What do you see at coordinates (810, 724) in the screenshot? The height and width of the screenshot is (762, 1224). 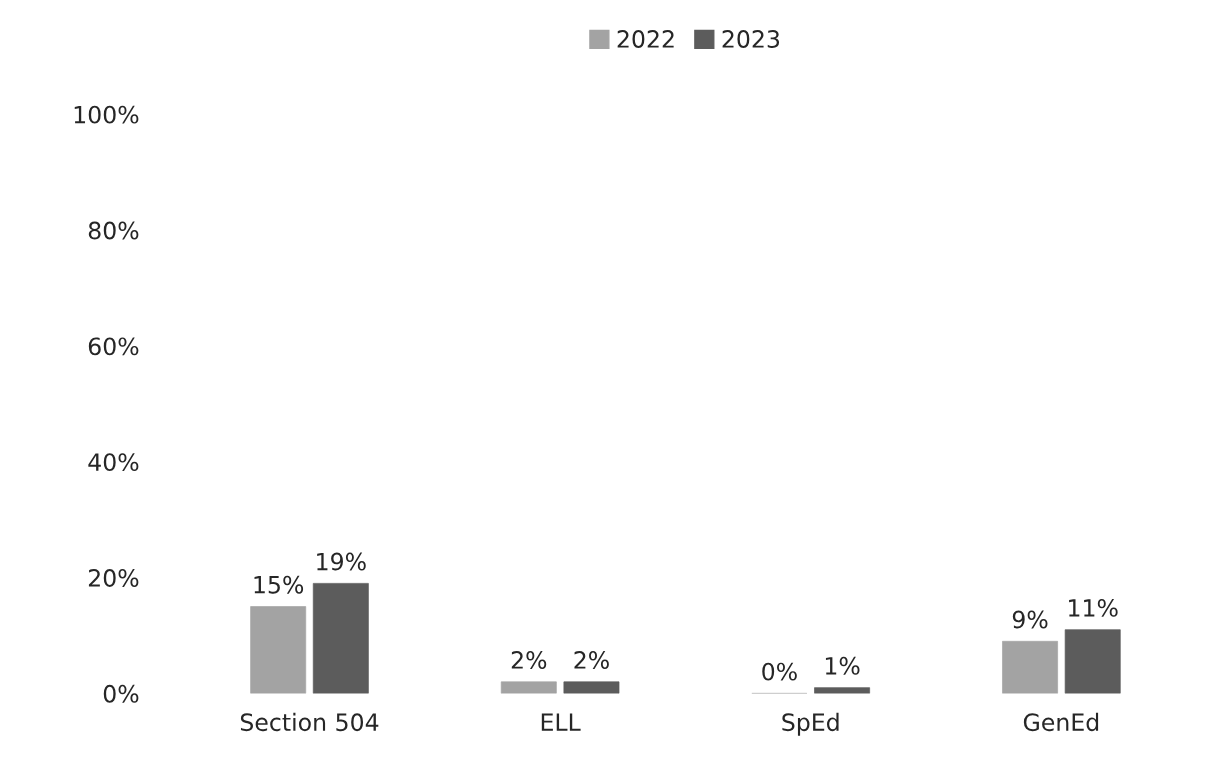 I see `x-tick-label: SpEd` at bounding box center [810, 724].